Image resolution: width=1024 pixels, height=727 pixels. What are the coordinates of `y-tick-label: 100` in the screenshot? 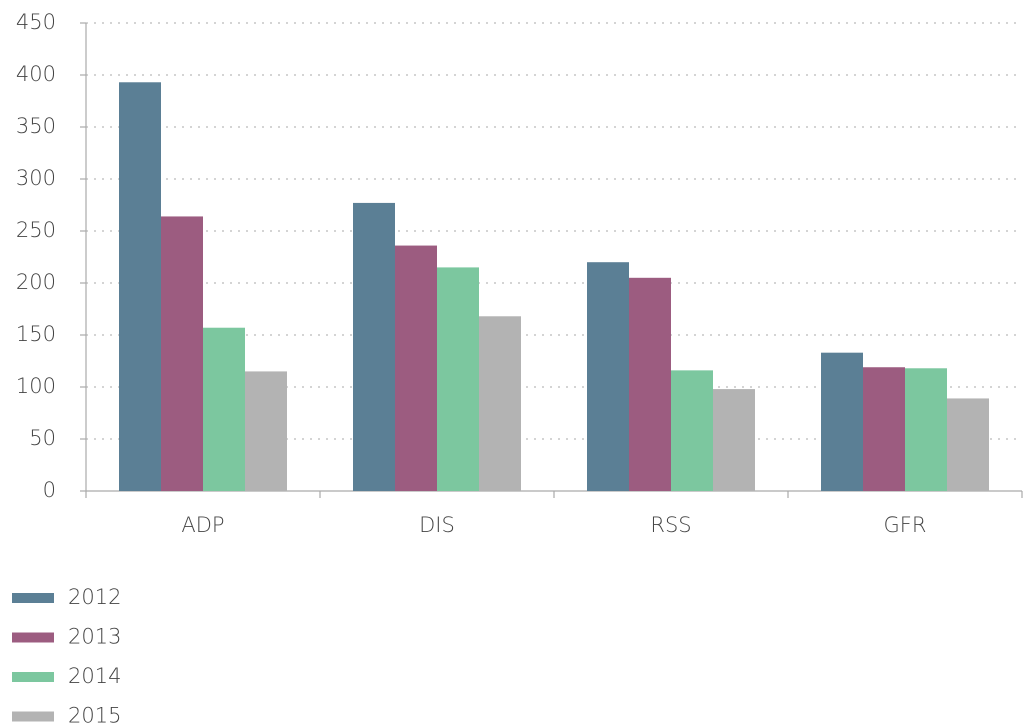 It's located at (36, 386).